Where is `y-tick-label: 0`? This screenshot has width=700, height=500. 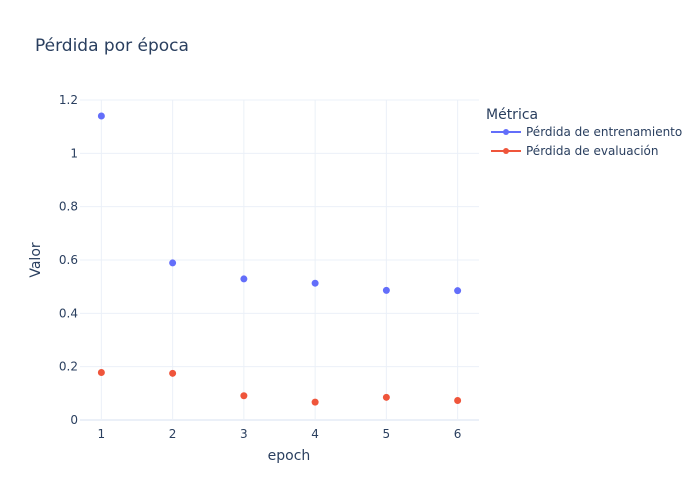 y-tick-label: 0 is located at coordinates (74, 420).